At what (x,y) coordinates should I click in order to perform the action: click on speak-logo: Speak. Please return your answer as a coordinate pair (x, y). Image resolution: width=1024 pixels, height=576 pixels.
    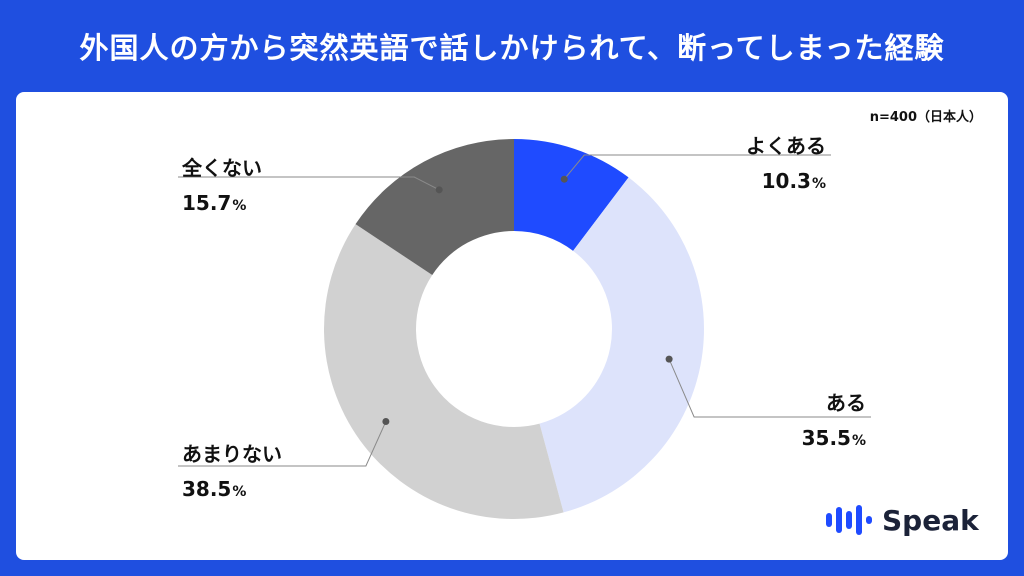
    Looking at the image, I should click on (902, 520).